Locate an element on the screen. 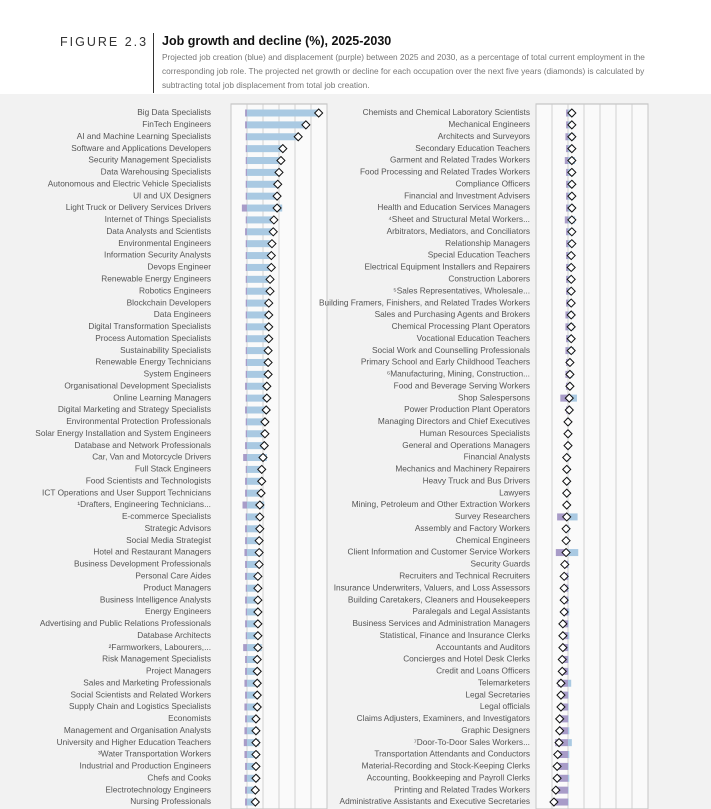 Image resolution: width=711 pixels, height=809 pixels. category-label: Chemical Processing Plant Operators is located at coordinates (461, 326).